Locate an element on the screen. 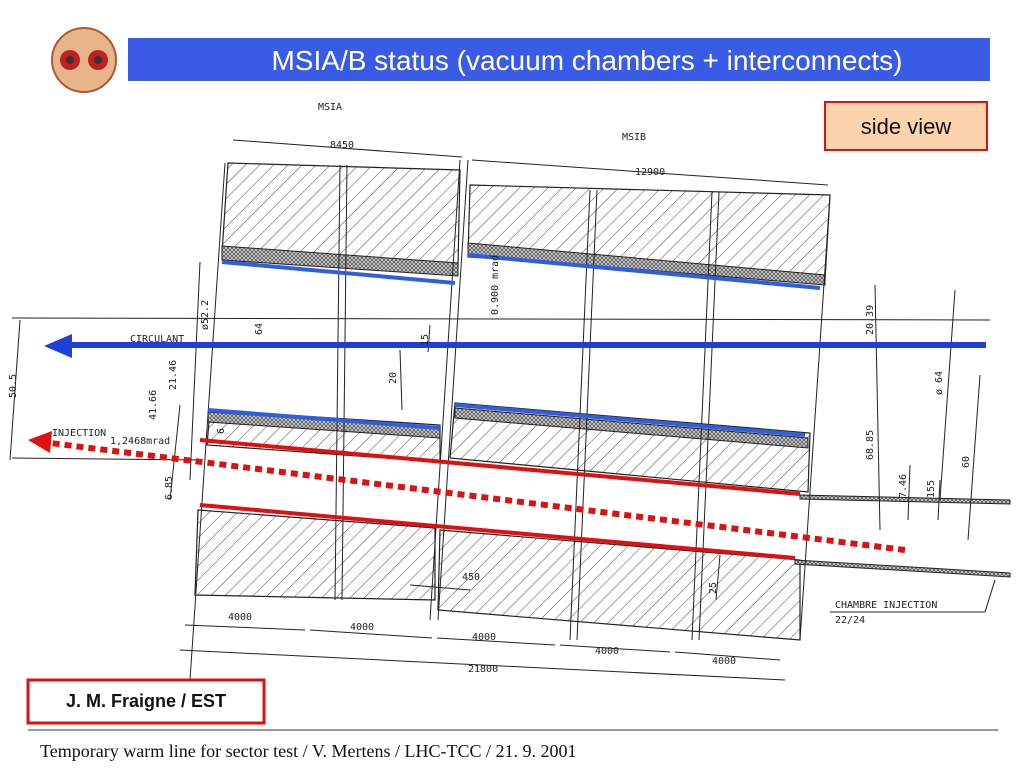  injection-arrow is located at coordinates (40, 442).